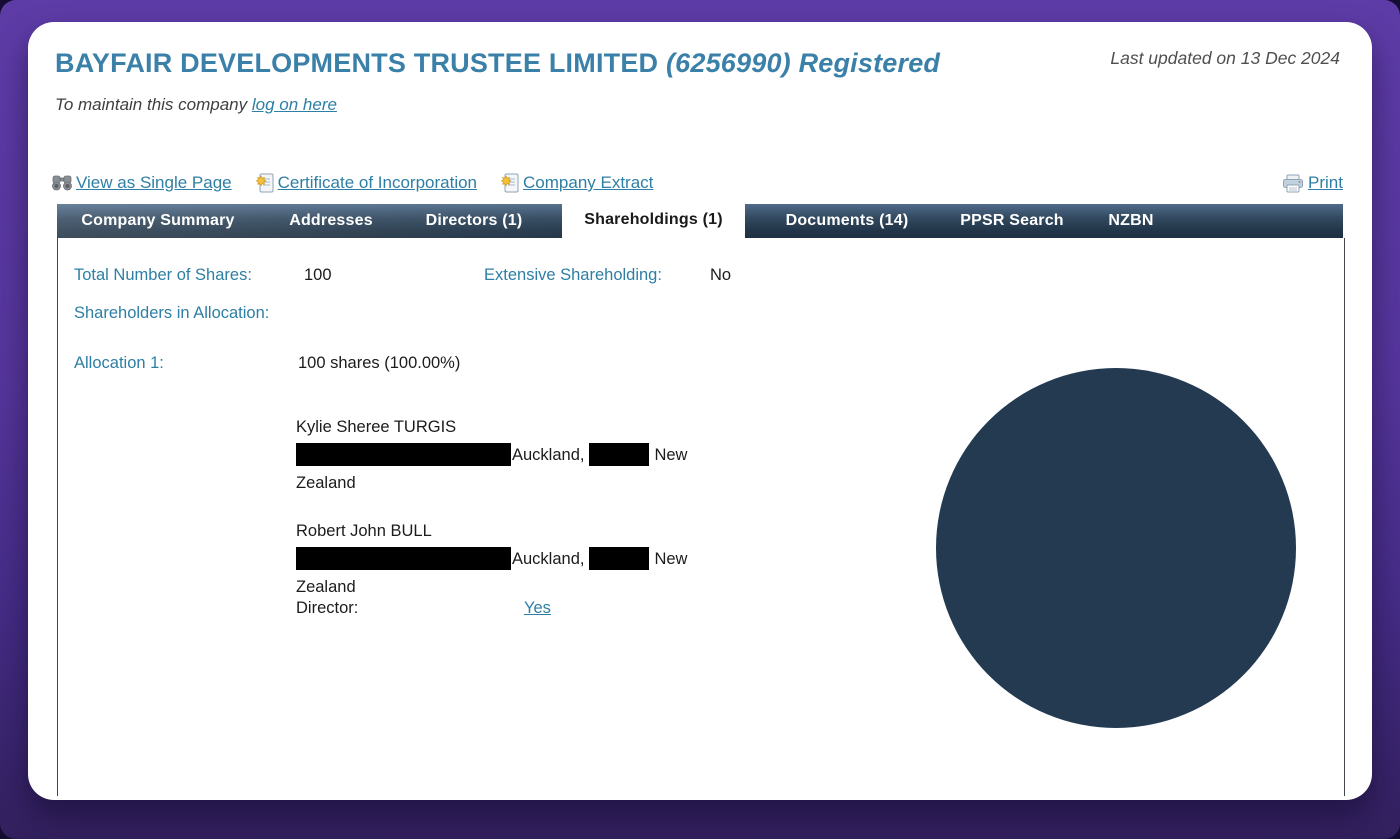  I want to click on company-extract-label: Company Extract, so click(588, 182).